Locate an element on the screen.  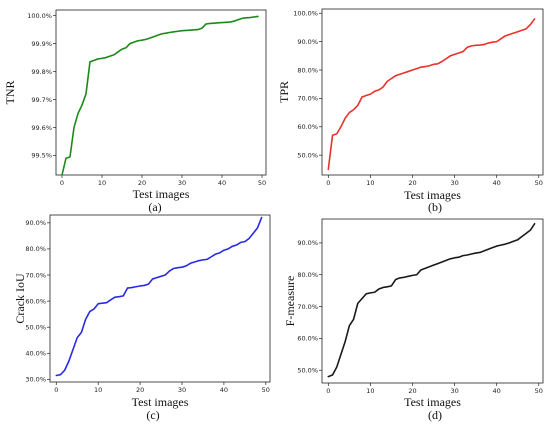
chart-2-y-axis-label: Crack IoU is located at coordinates (20, 298).